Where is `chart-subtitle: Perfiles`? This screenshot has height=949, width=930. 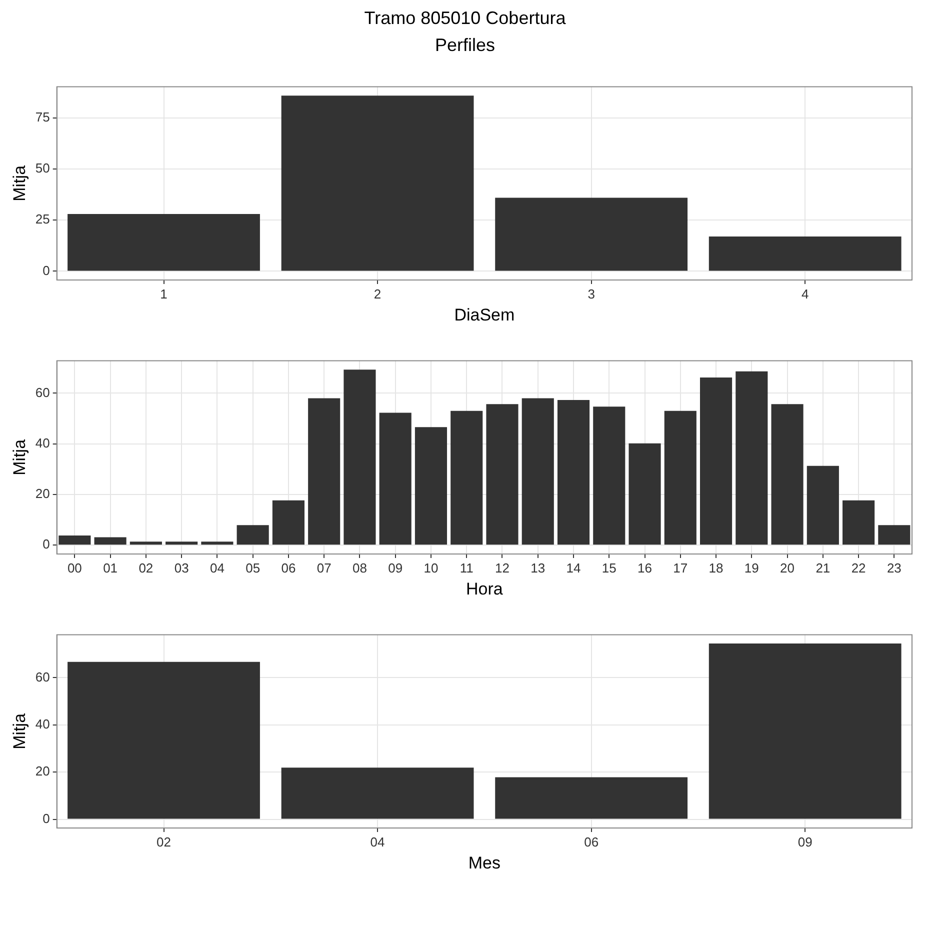 chart-subtitle: Perfiles is located at coordinates (465, 45).